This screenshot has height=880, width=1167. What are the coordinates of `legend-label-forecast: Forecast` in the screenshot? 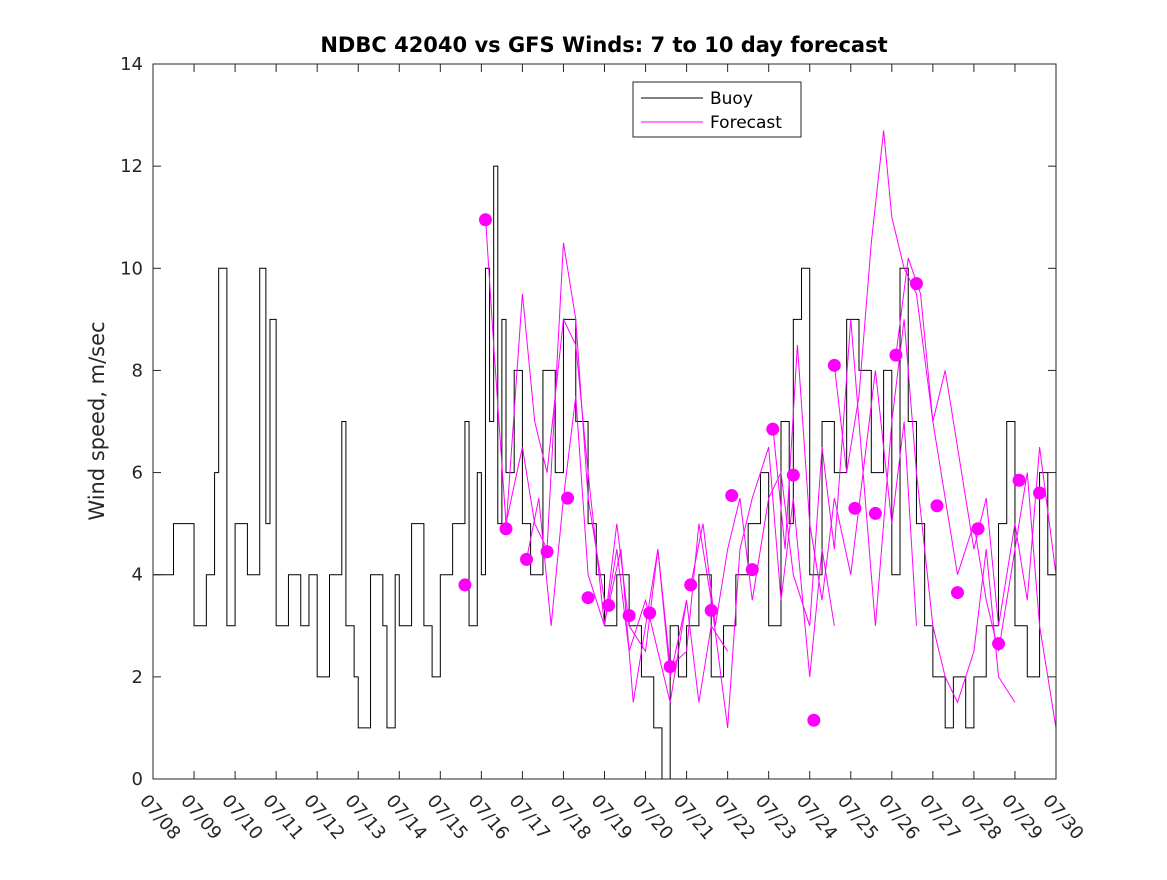 It's located at (746, 123).